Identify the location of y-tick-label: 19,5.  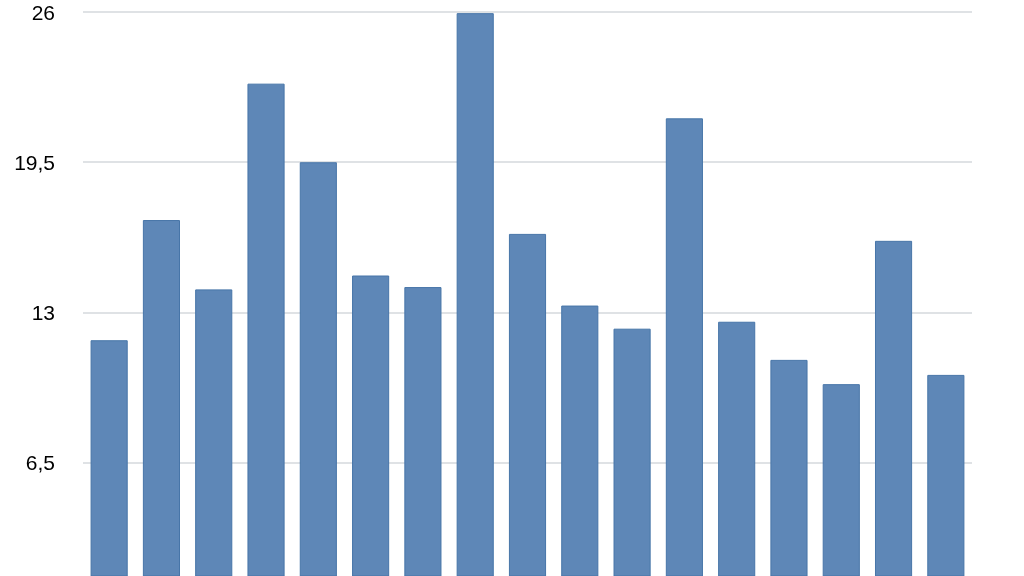
(34, 162).